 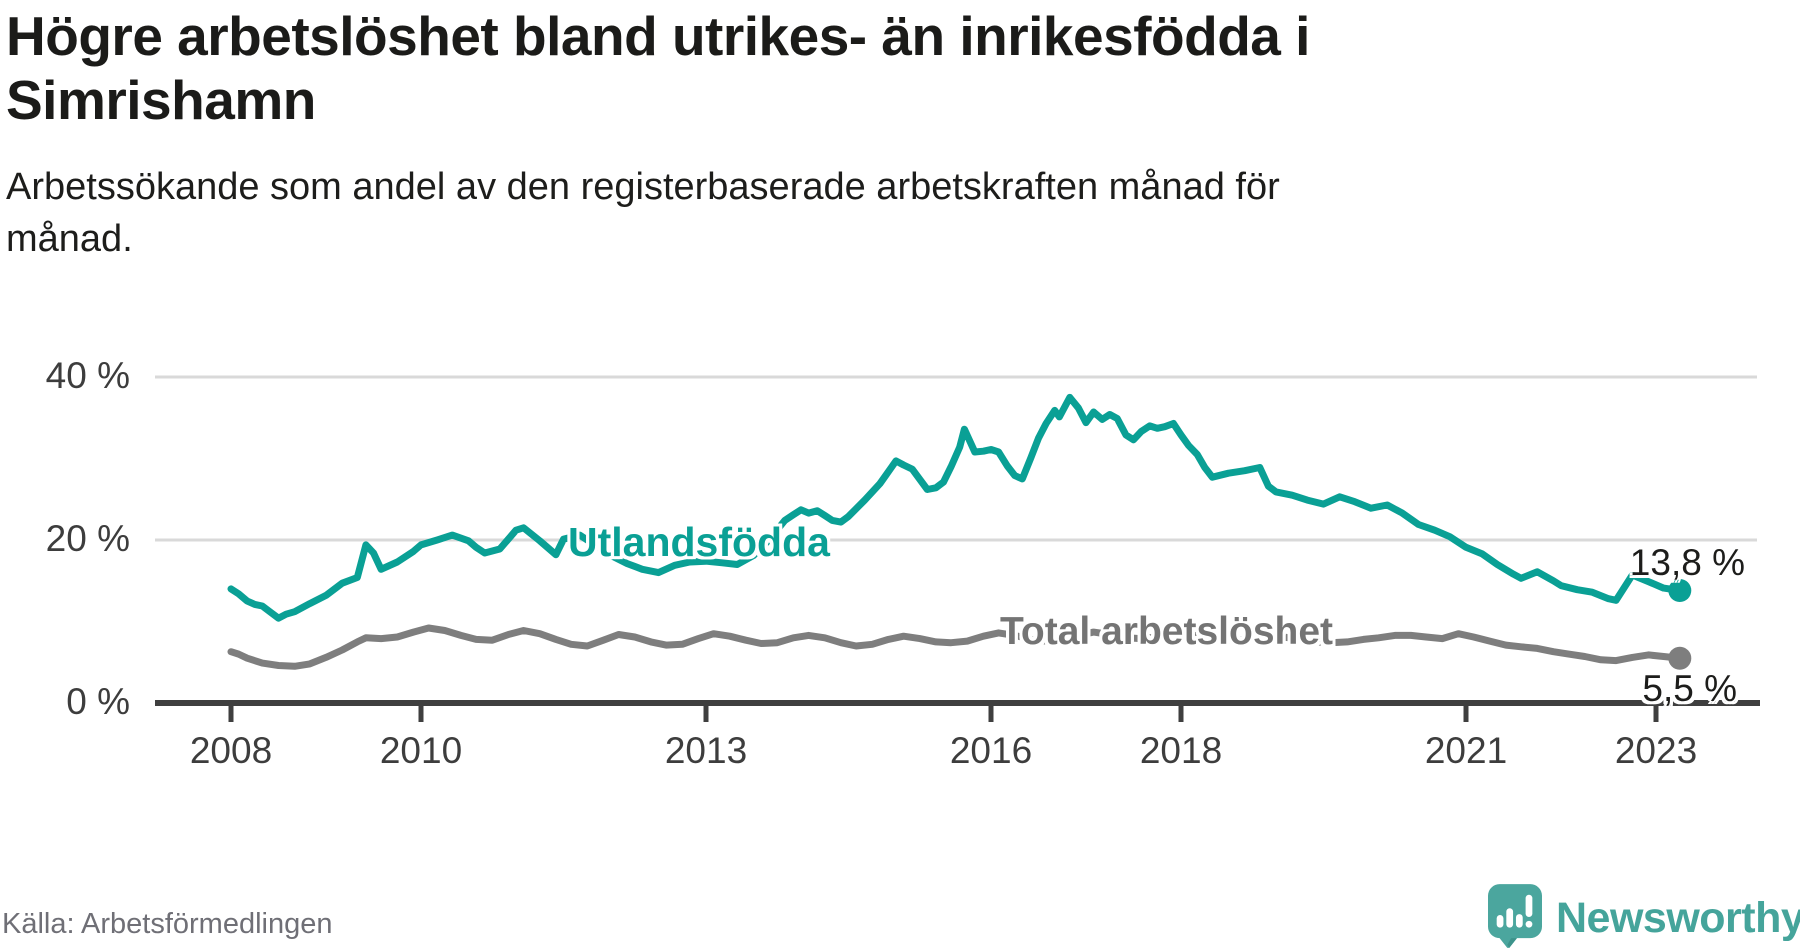 What do you see at coordinates (1466, 750) in the screenshot?
I see `x-tick-label-2021: 2021` at bounding box center [1466, 750].